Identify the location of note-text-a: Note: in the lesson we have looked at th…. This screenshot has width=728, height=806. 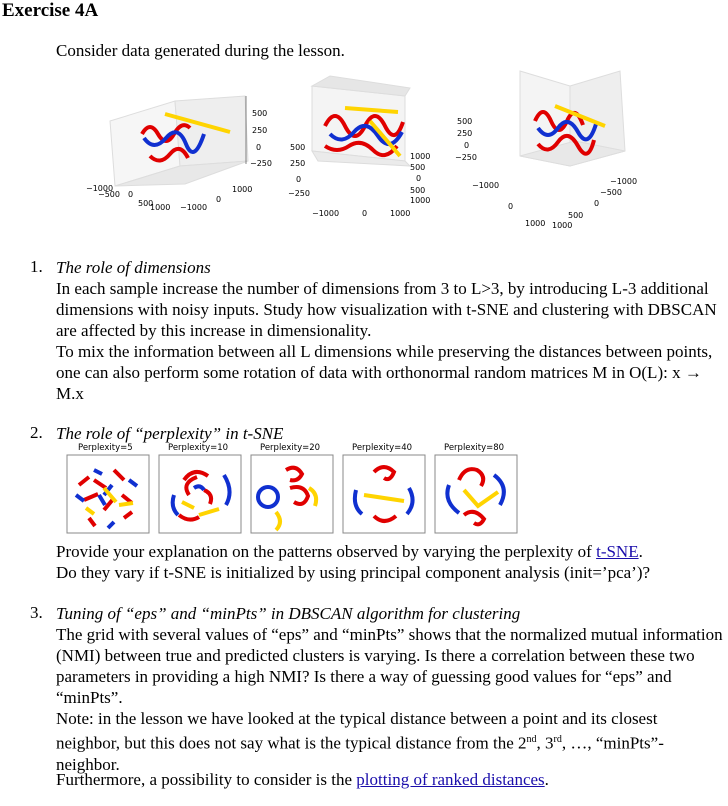
(357, 731).